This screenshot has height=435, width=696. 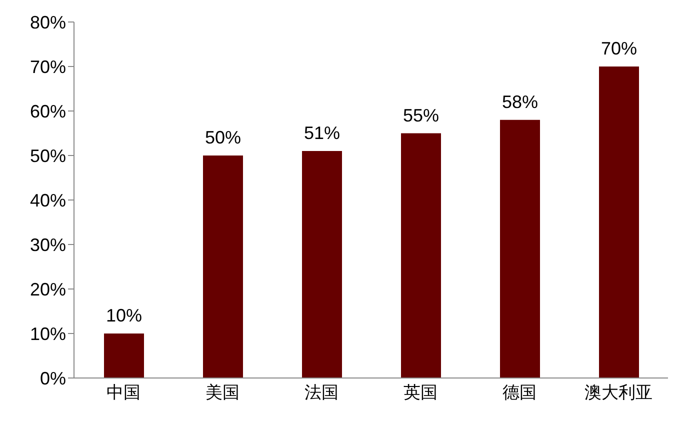 I want to click on data-label: 55%, so click(x=421, y=115).